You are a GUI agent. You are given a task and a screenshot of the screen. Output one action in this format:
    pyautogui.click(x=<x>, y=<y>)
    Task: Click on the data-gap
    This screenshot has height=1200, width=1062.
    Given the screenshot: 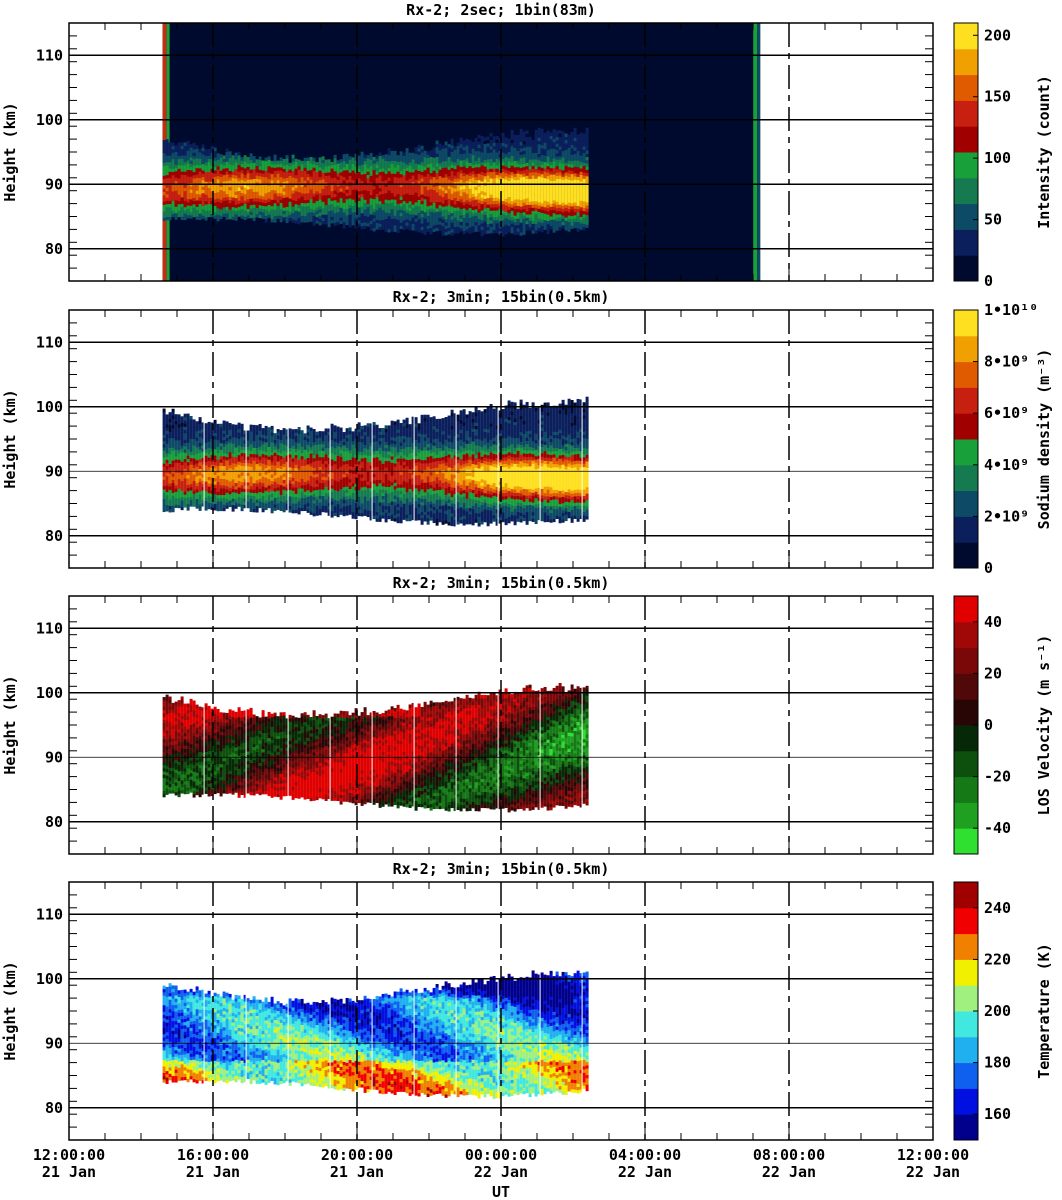 What is the action you would take?
    pyautogui.click(x=204, y=439)
    